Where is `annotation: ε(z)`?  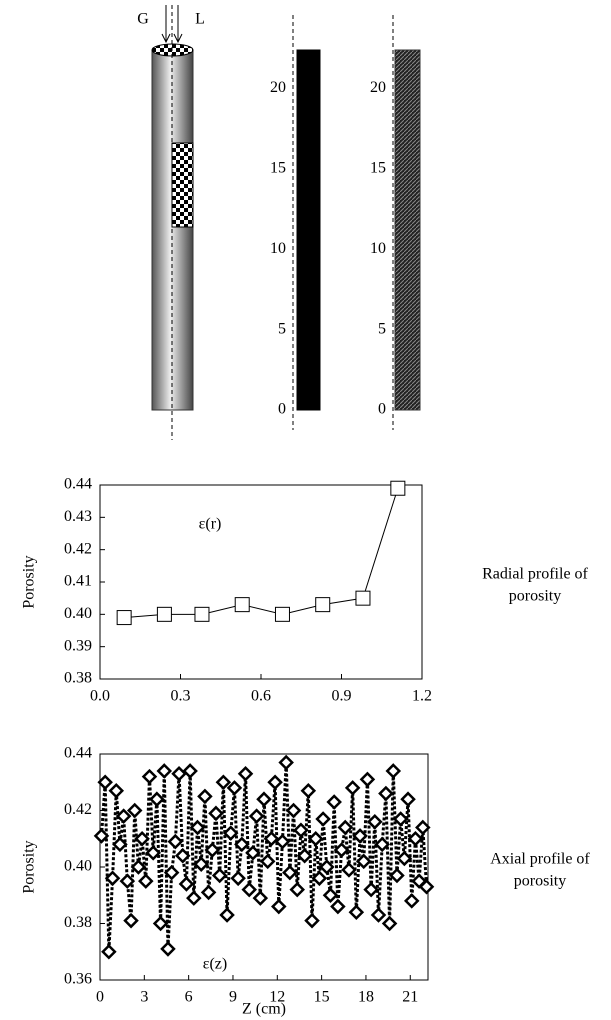 annotation: ε(z) is located at coordinates (215, 964).